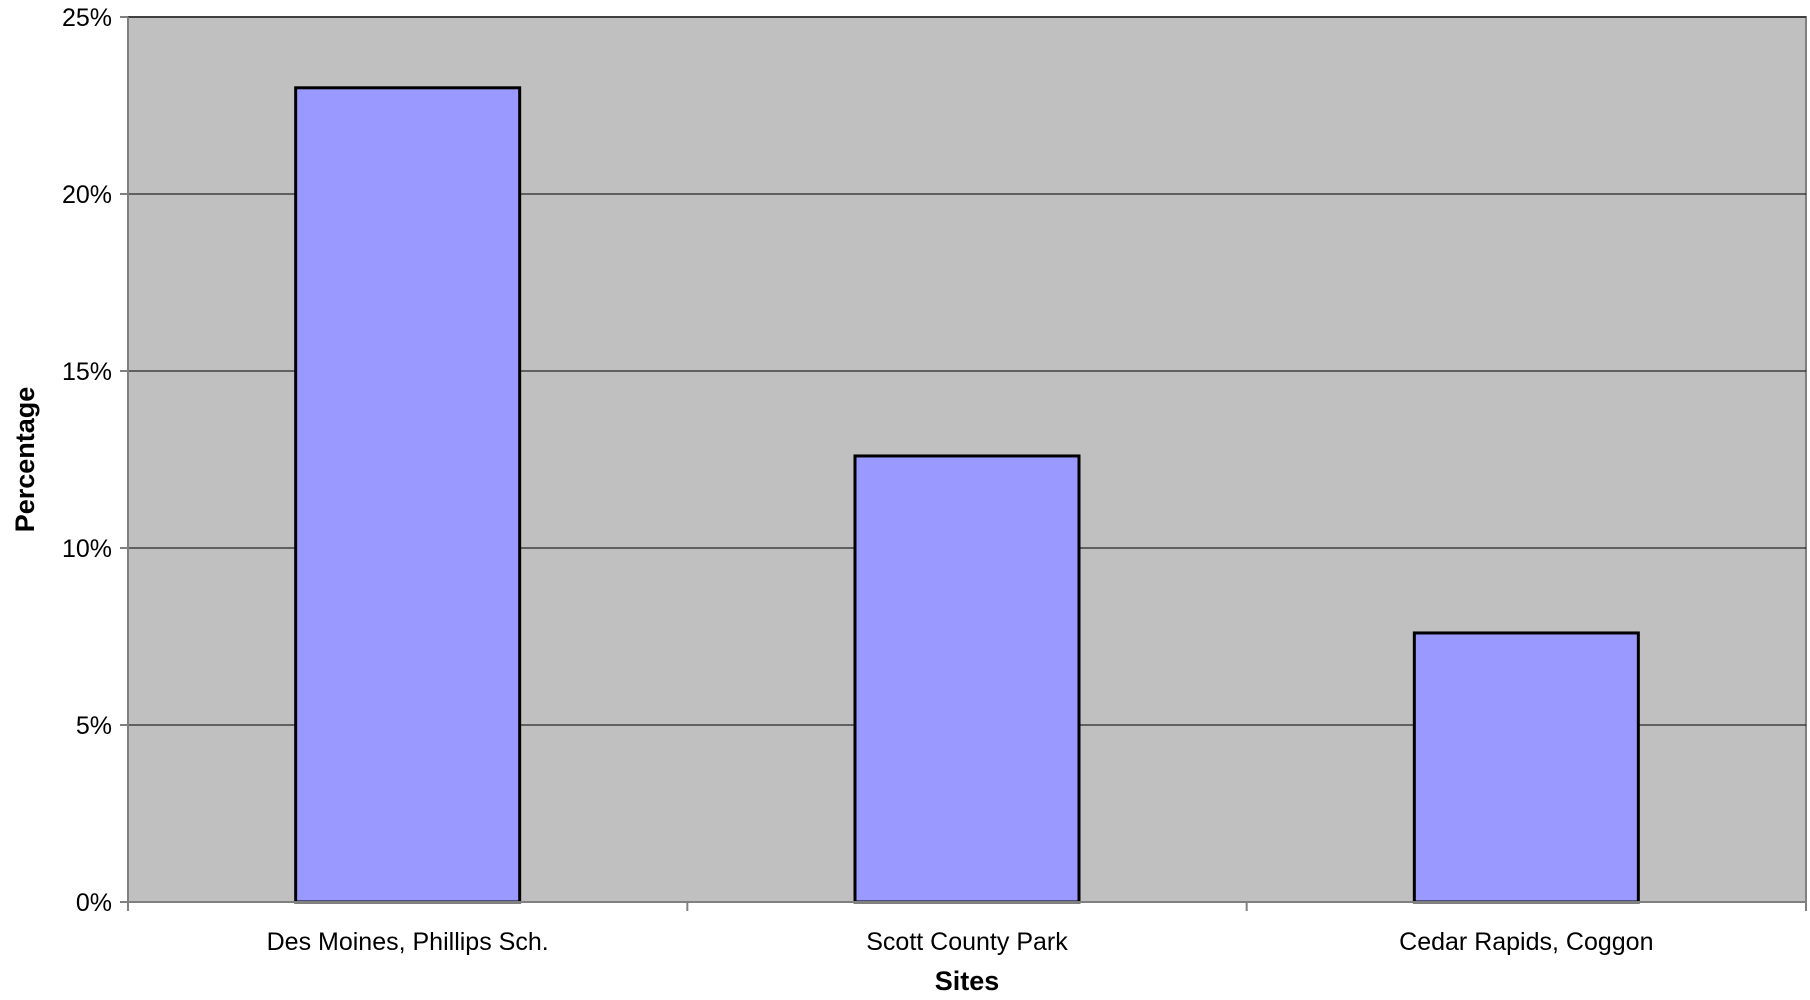 The width and height of the screenshot is (1810, 1000). I want to click on x-category-label: Scott County Park, so click(967, 942).